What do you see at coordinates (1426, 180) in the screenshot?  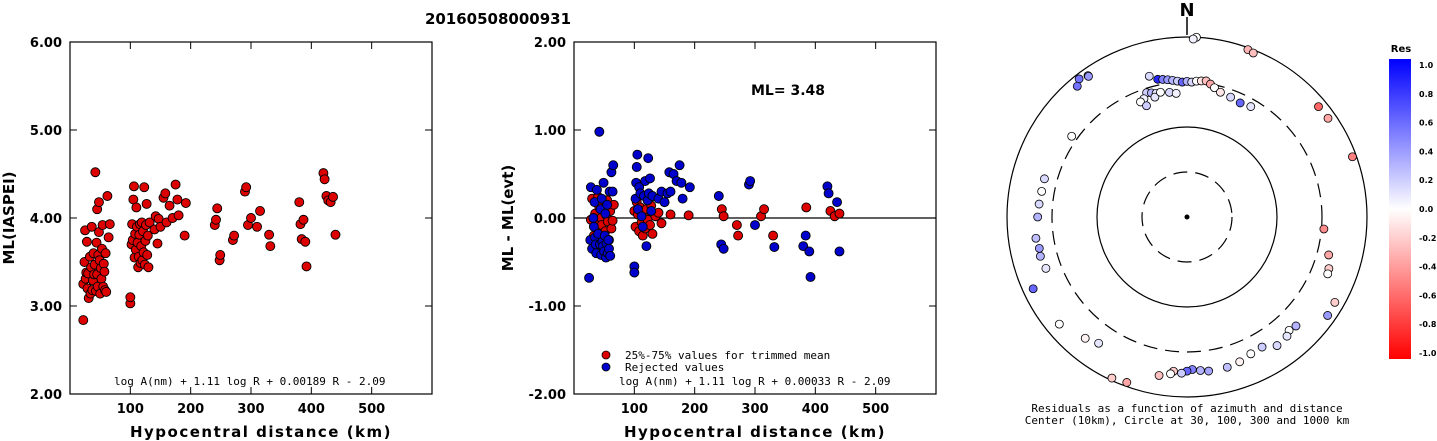 I see `colorbar-tick-label: 0.2` at bounding box center [1426, 180].